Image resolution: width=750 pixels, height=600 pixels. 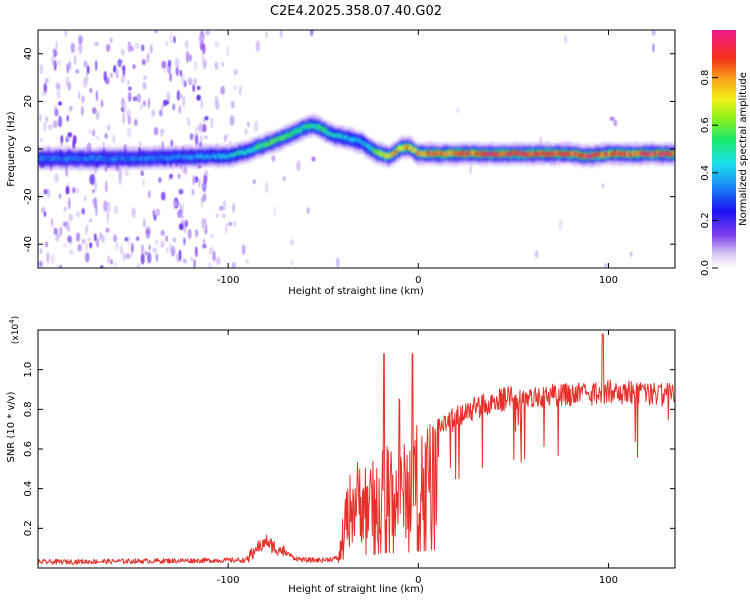 I want to click on colorbar-tick-label: 0.0, so click(x=705, y=268).